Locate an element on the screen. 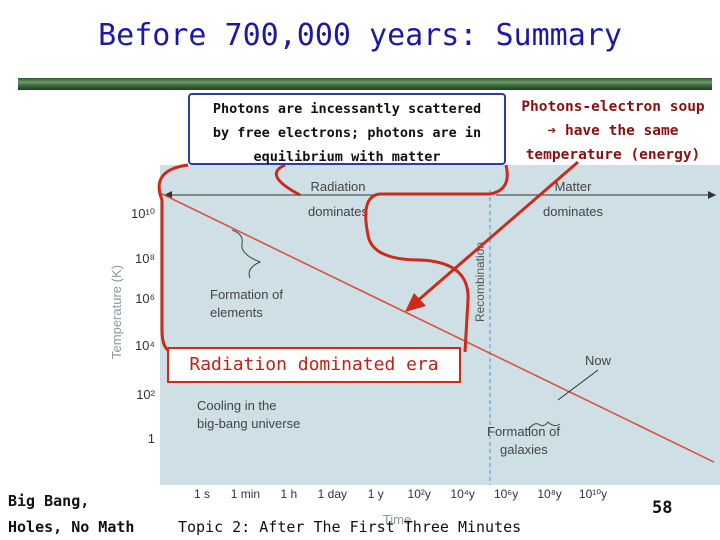 The width and height of the screenshot is (720, 540). footer-course-2: Holes, No Math is located at coordinates (71, 527).